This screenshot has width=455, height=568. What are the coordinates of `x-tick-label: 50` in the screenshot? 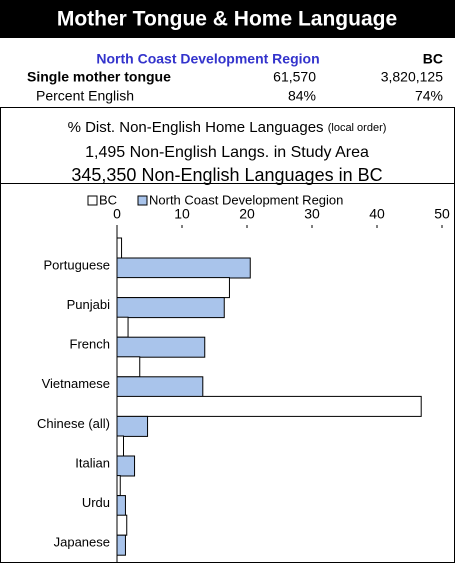 It's located at (442, 214).